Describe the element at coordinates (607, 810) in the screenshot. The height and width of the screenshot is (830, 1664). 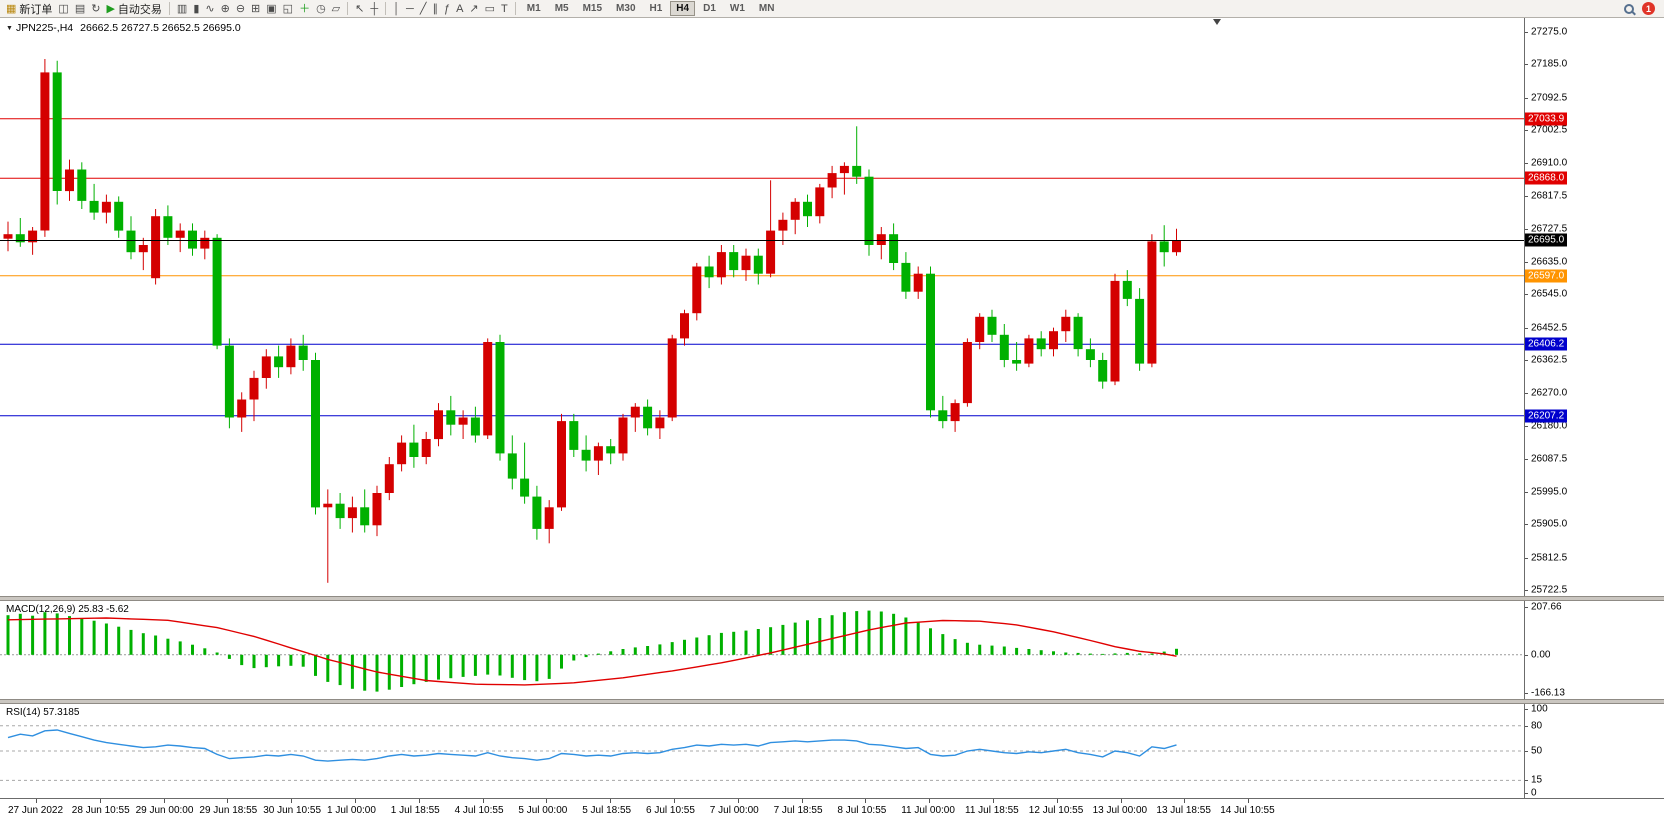
I see `time-axis-label: 5 Jul 18:55` at that location.